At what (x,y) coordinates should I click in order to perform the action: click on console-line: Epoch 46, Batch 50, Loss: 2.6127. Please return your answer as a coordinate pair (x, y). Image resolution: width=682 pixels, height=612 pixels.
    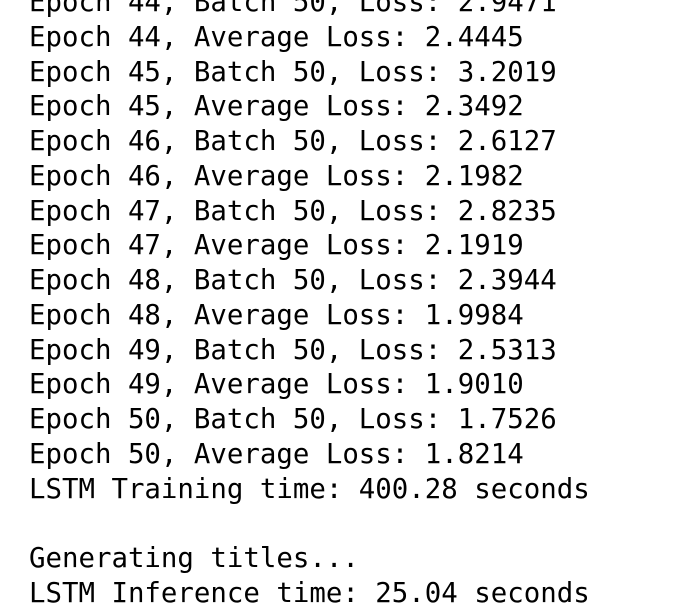
    Looking at the image, I should click on (293, 141).